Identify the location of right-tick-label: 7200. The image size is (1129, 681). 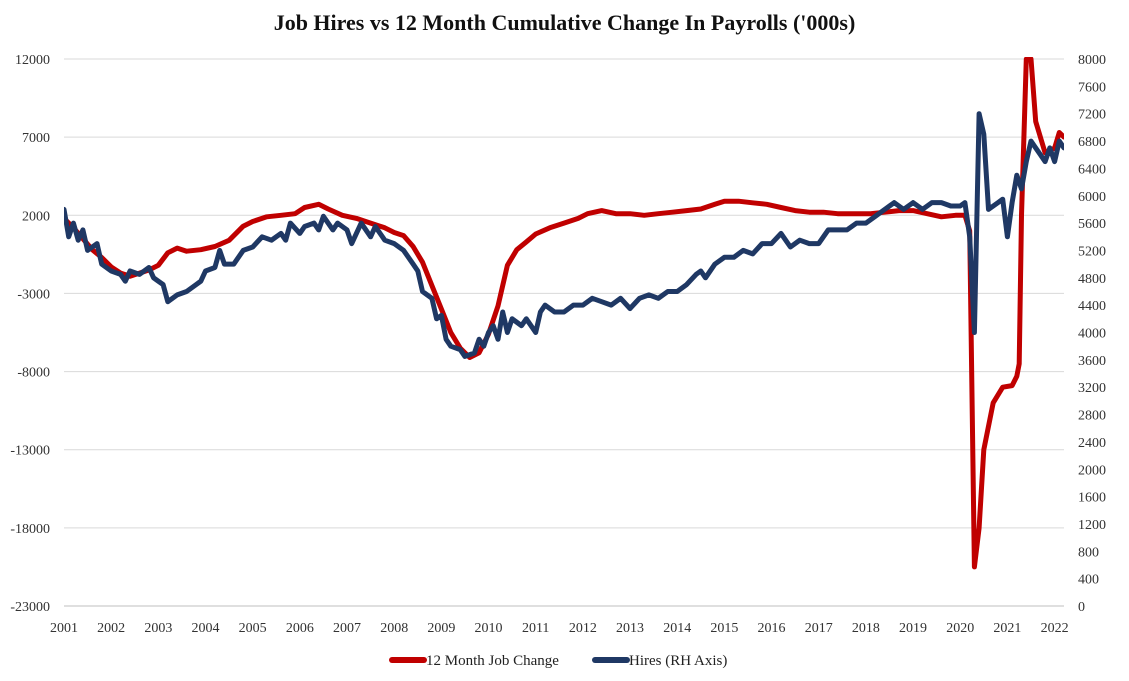
(1092, 115).